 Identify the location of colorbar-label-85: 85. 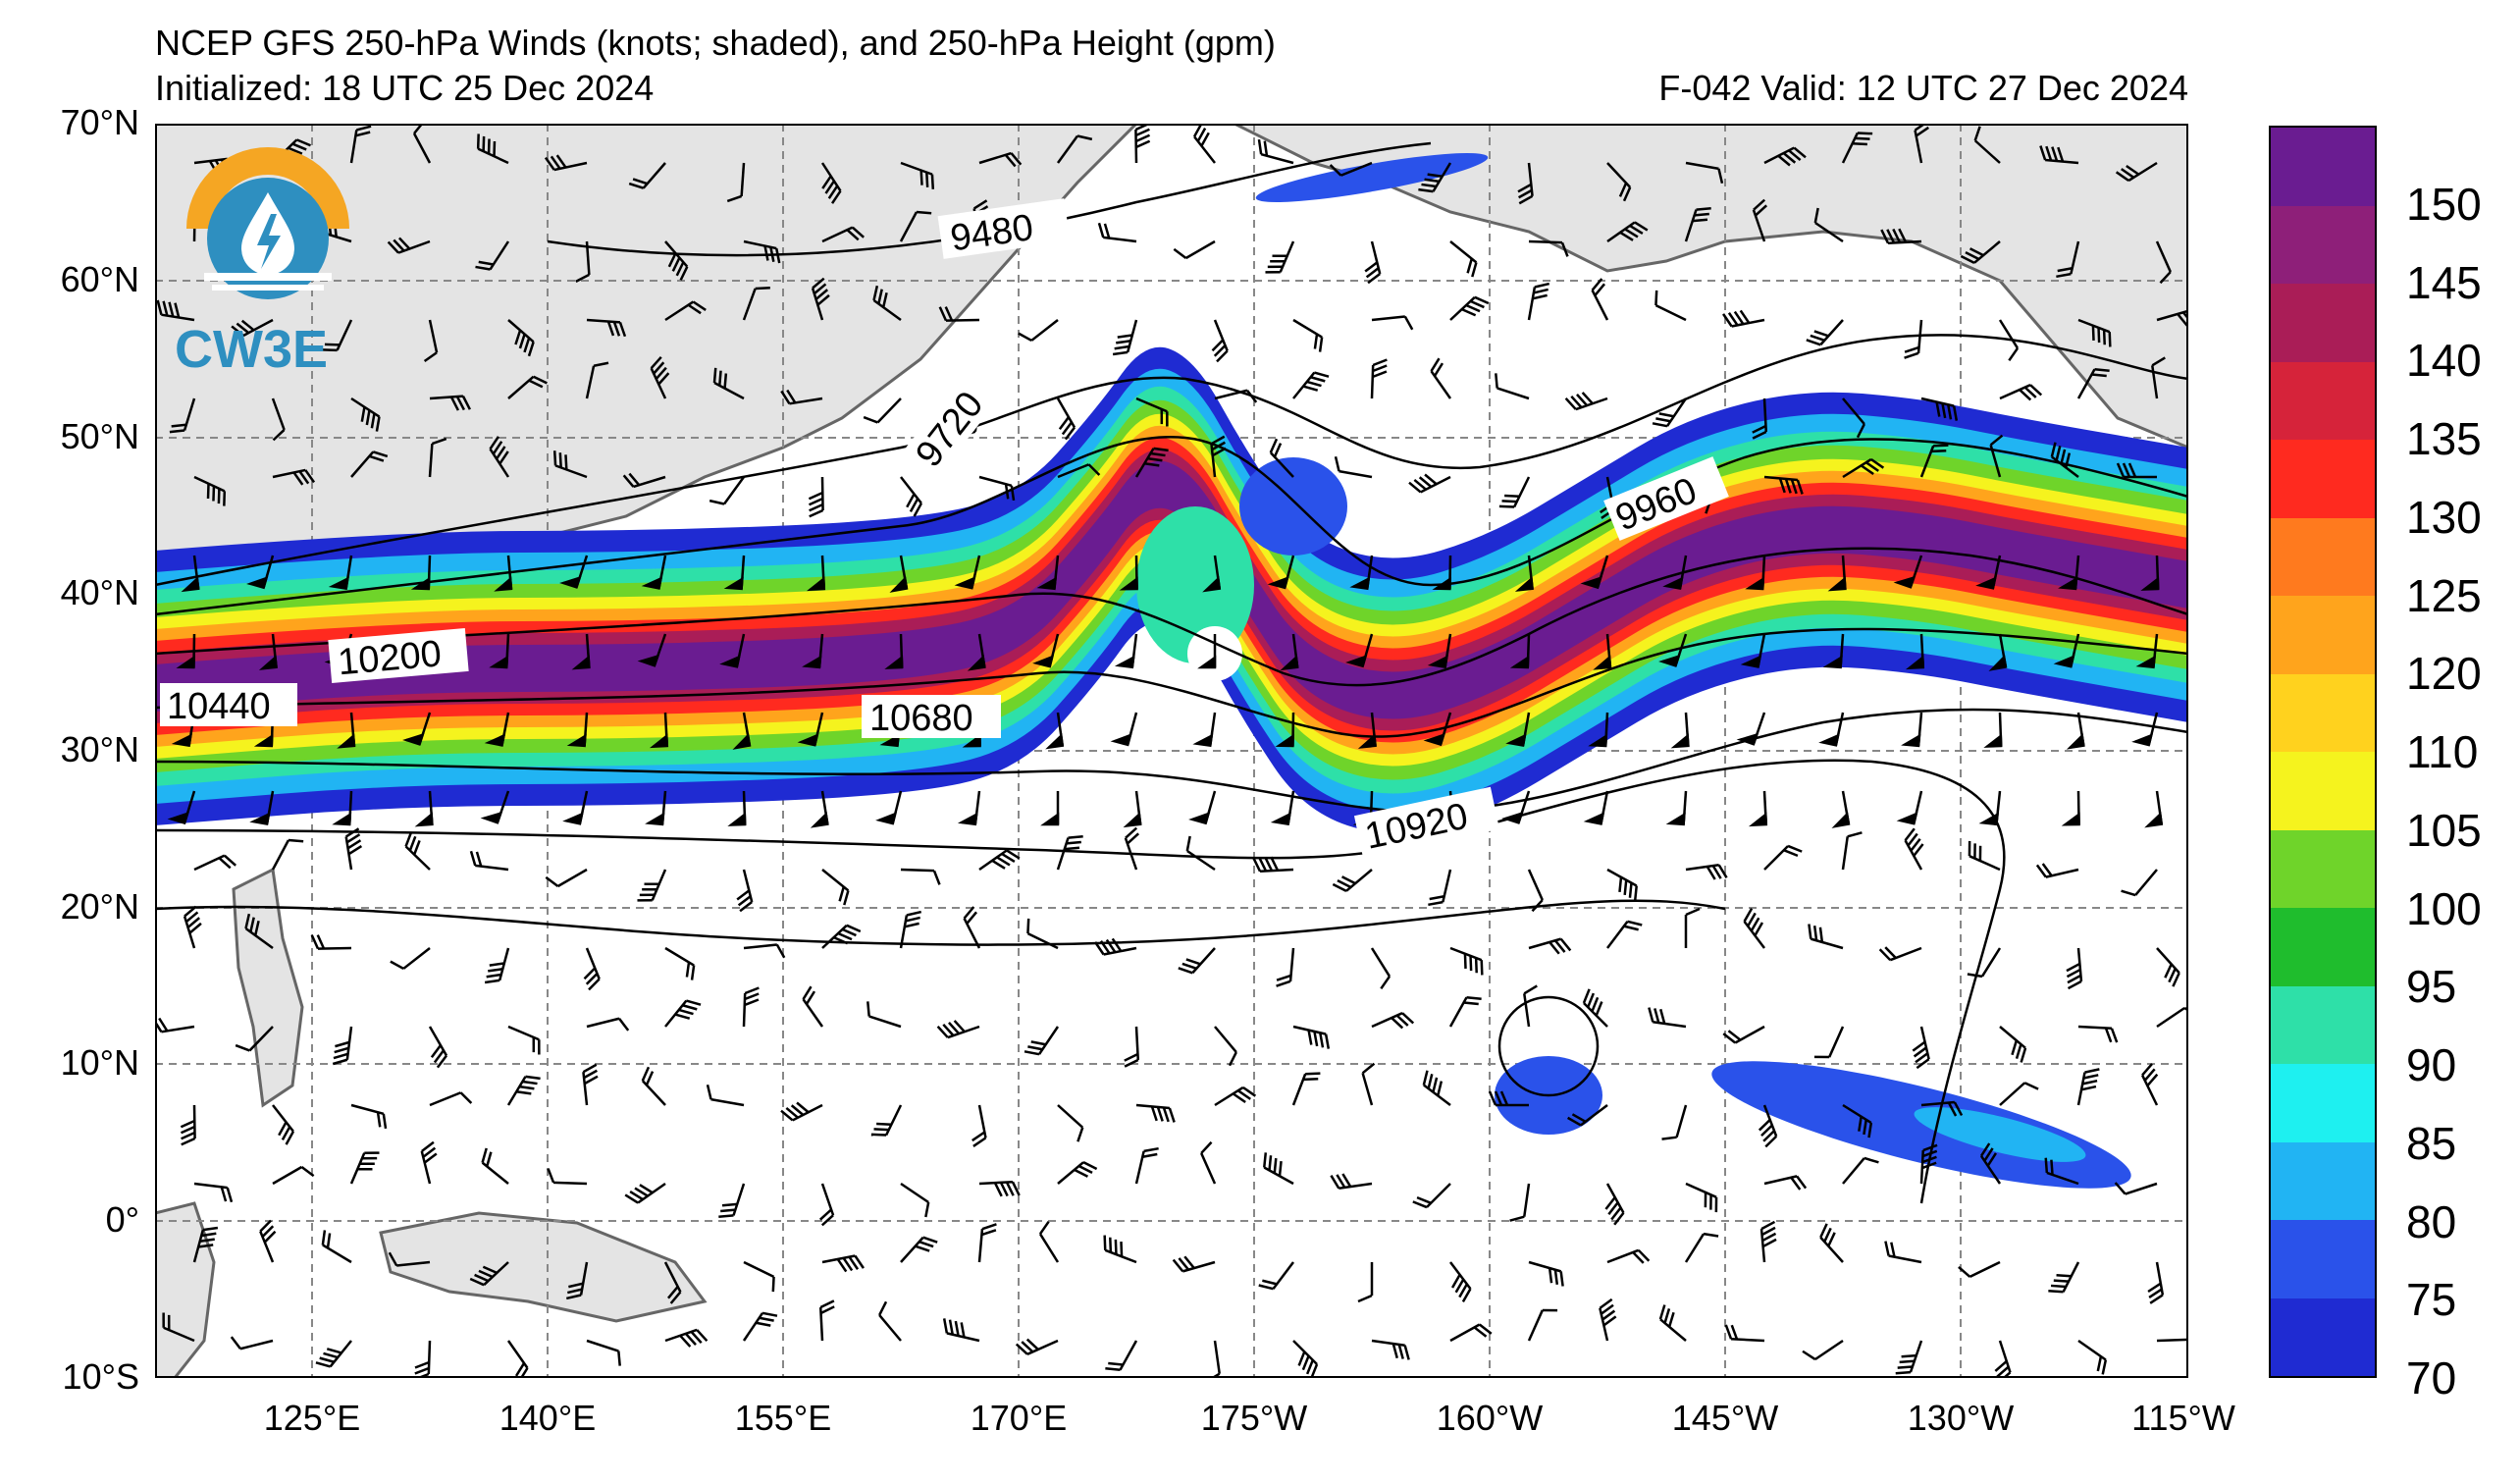
(2431, 1143).